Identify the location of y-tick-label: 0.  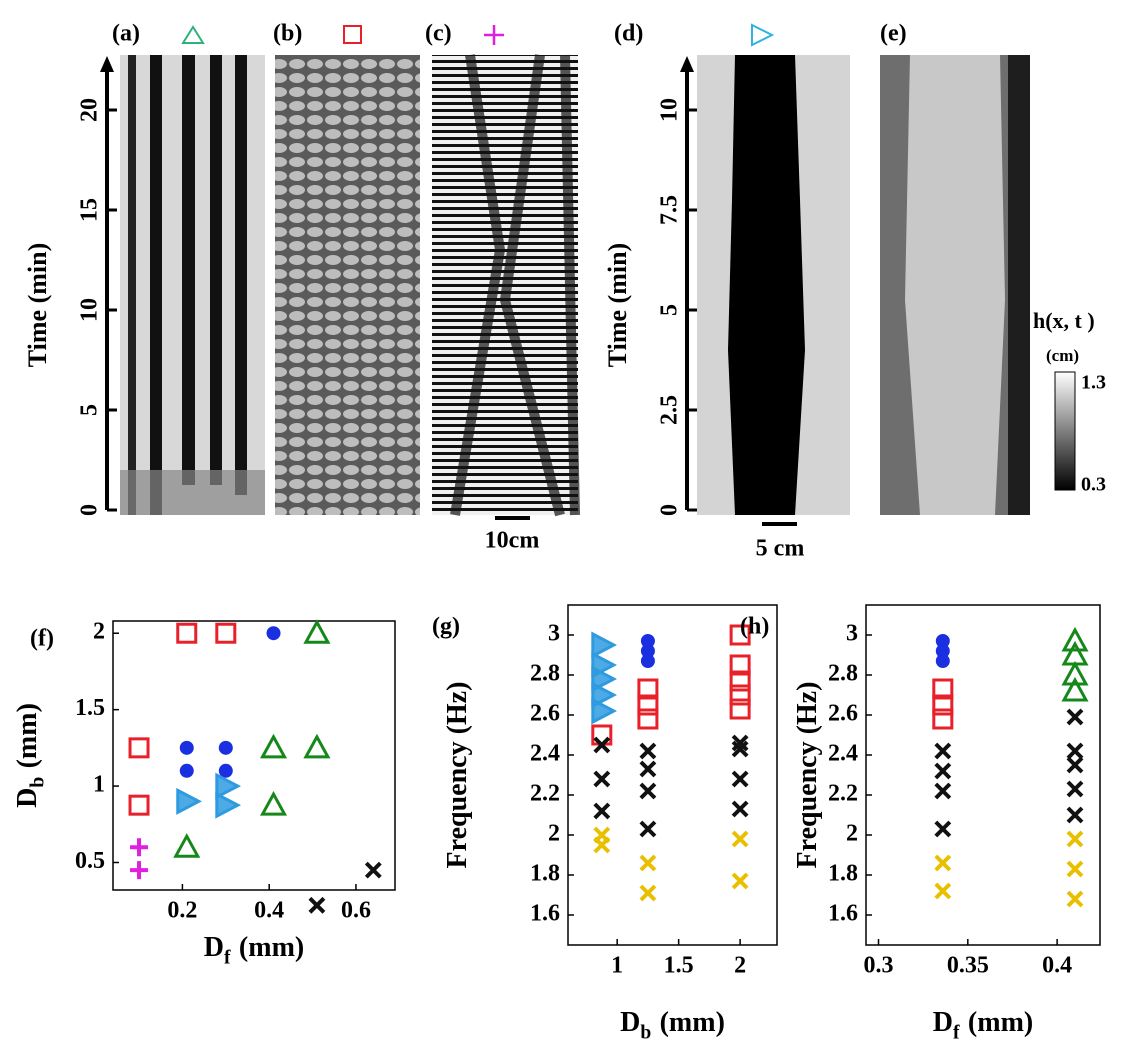
(670, 510).